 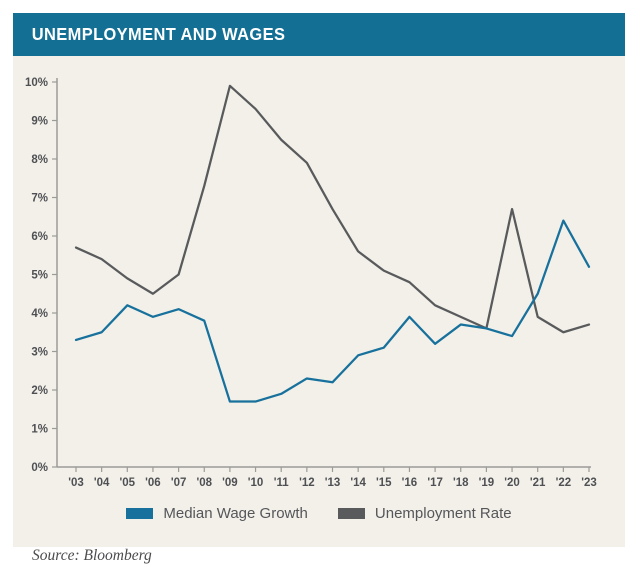 I want to click on x-tick-label: '20, so click(x=512, y=483).